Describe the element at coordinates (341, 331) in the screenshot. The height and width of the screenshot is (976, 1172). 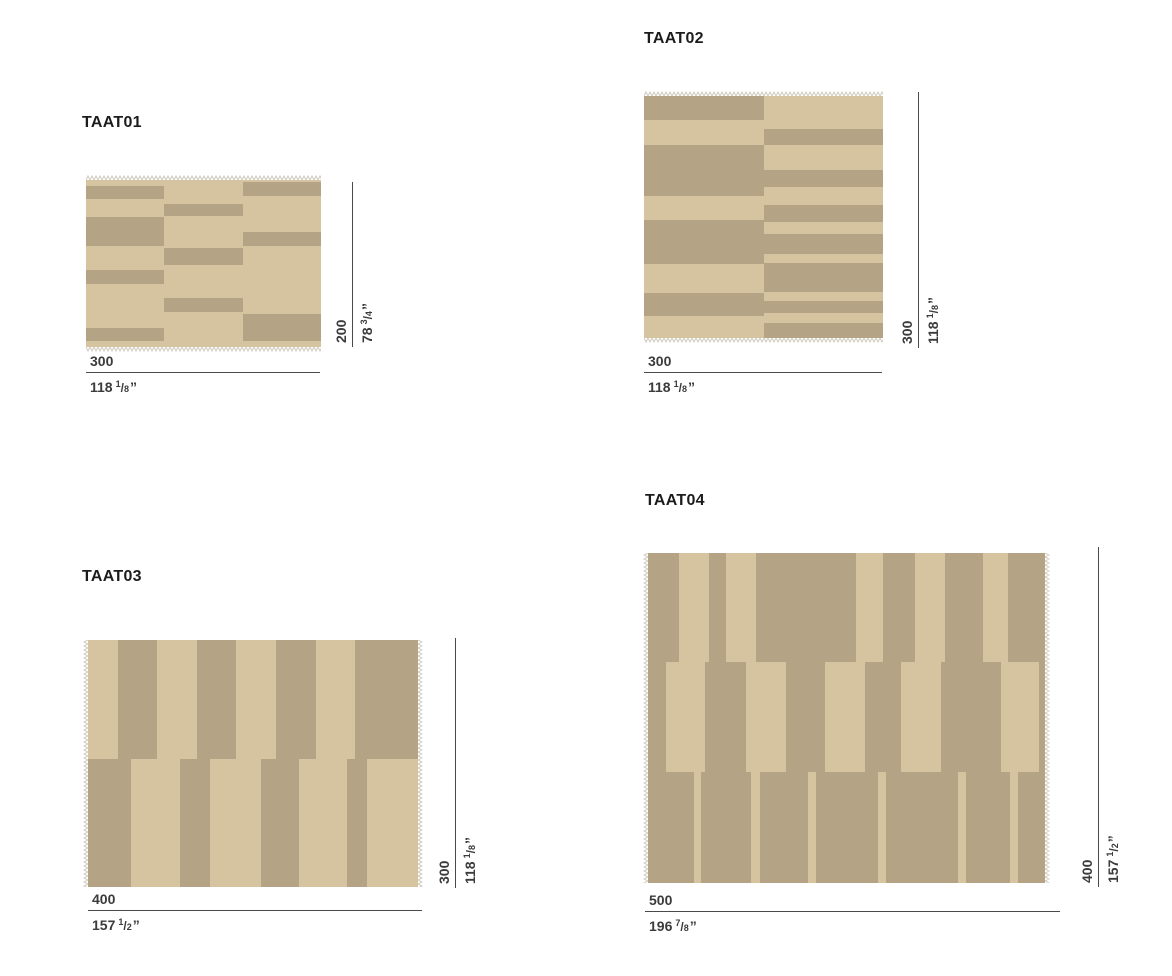
I see `height-cm-label: 200` at that location.